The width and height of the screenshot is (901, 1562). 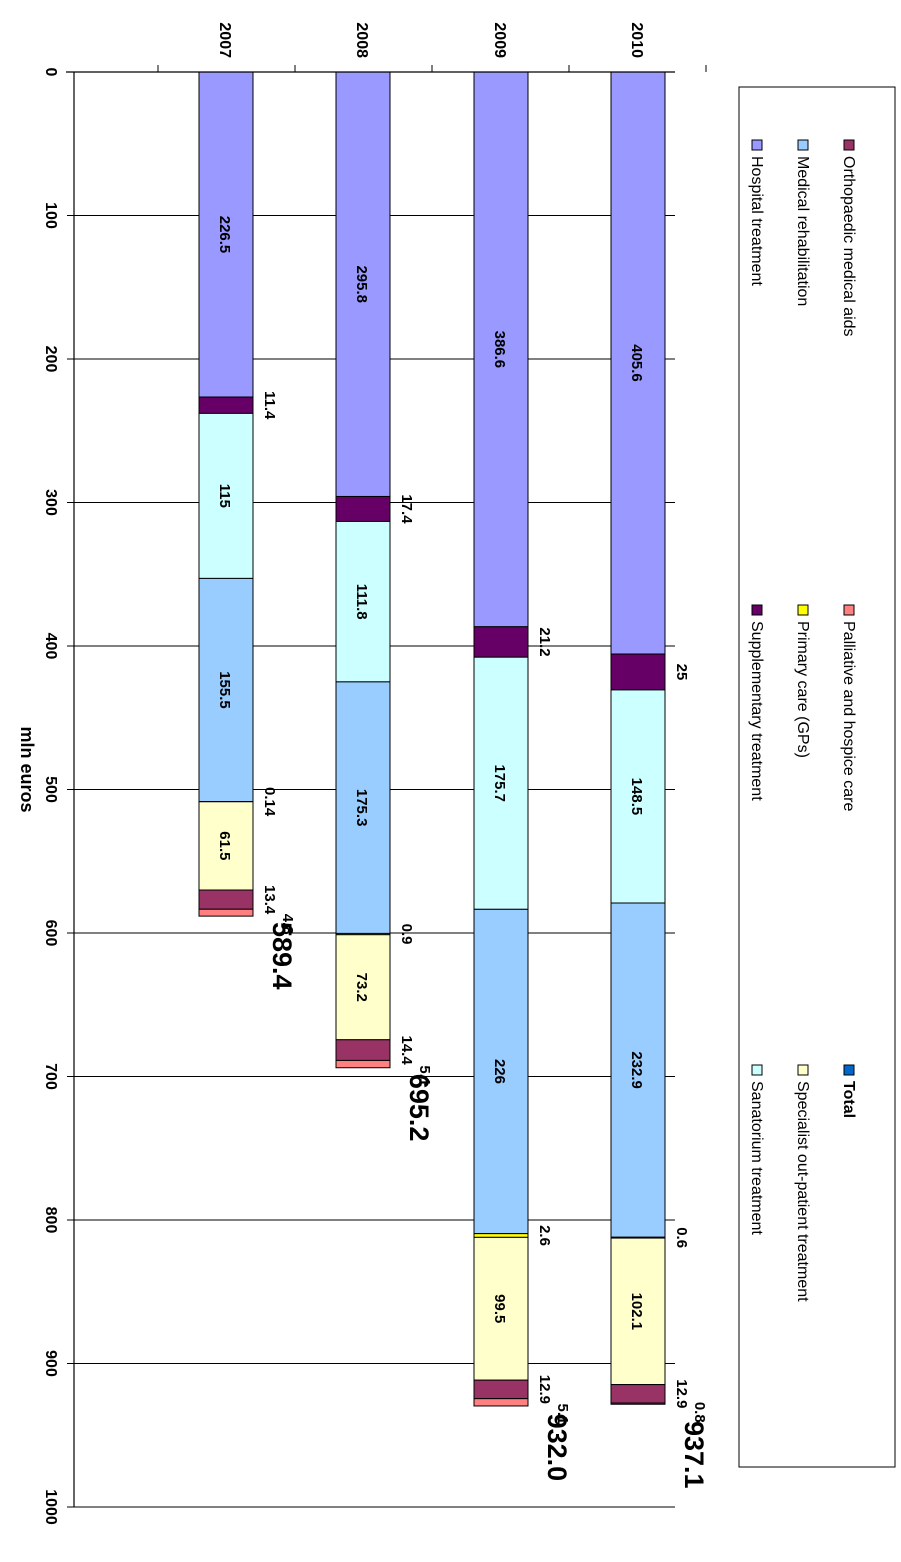 What do you see at coordinates (226, 405) in the screenshot?
I see `bar-supplementary-treatment-2007` at bounding box center [226, 405].